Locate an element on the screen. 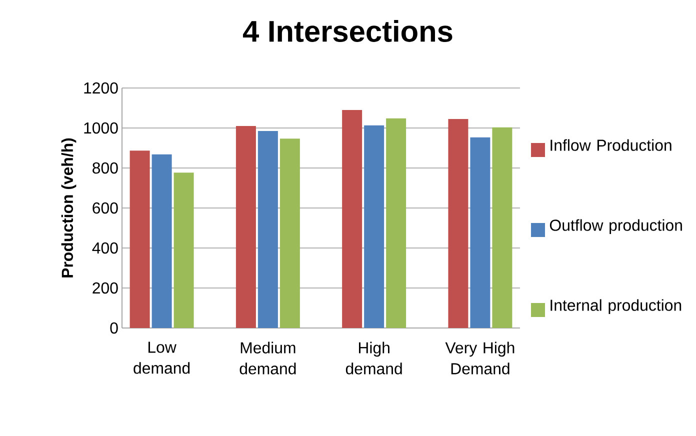  x-tick-label: Very High Demand is located at coordinates (479, 358).